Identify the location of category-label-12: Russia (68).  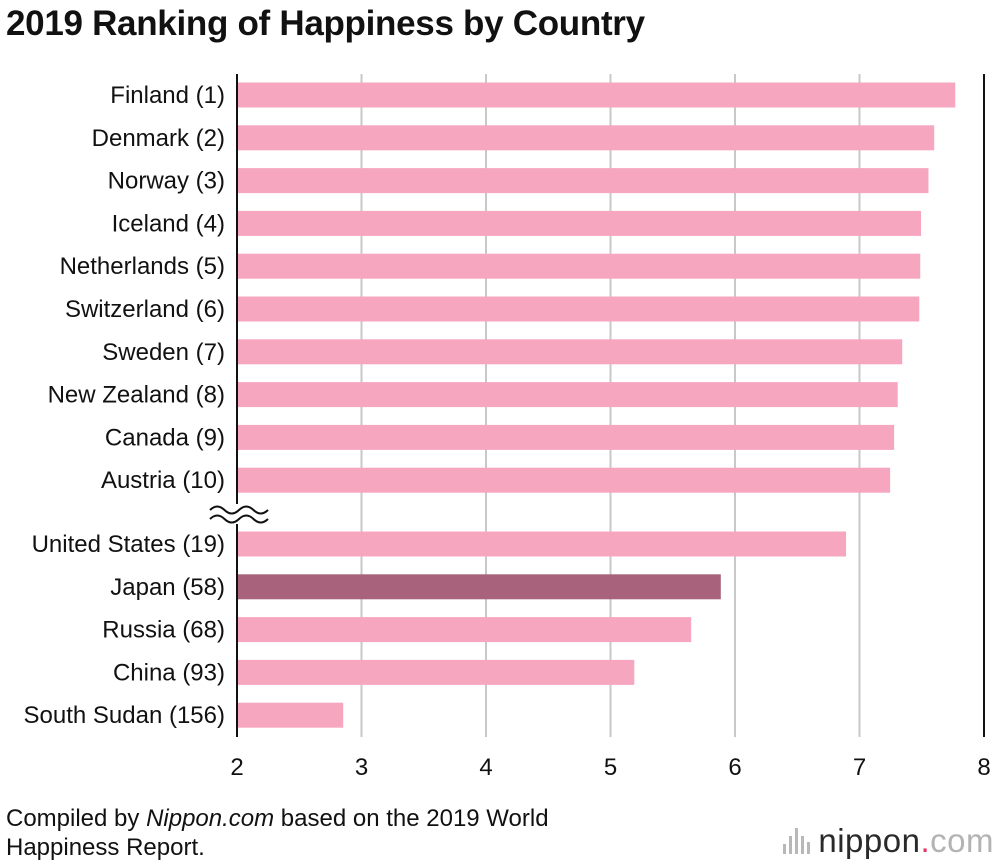
(163, 630).